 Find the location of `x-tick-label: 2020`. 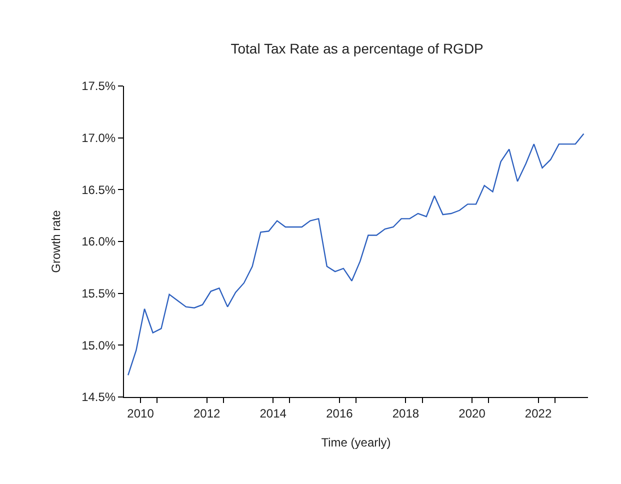

x-tick-label: 2020 is located at coordinates (472, 413).